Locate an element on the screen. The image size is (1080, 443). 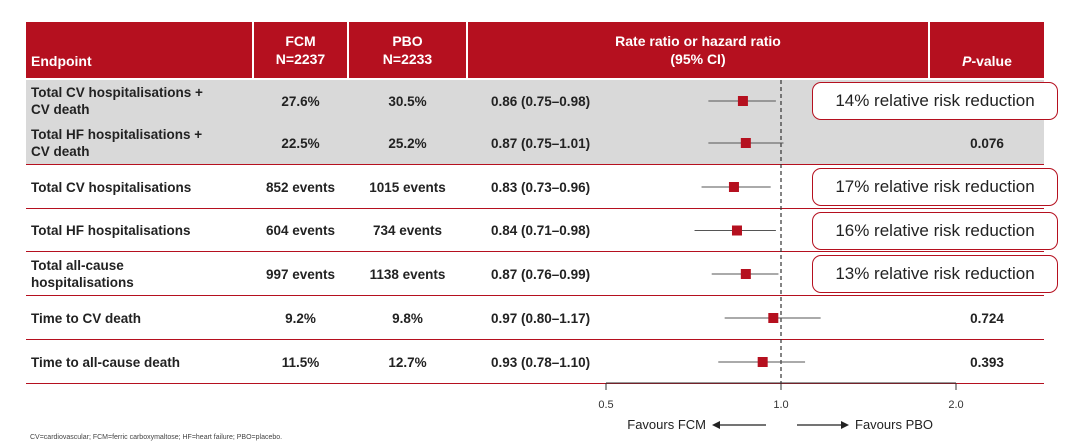
endpoint-label: Time to all-cause death is located at coordinates (138, 362).